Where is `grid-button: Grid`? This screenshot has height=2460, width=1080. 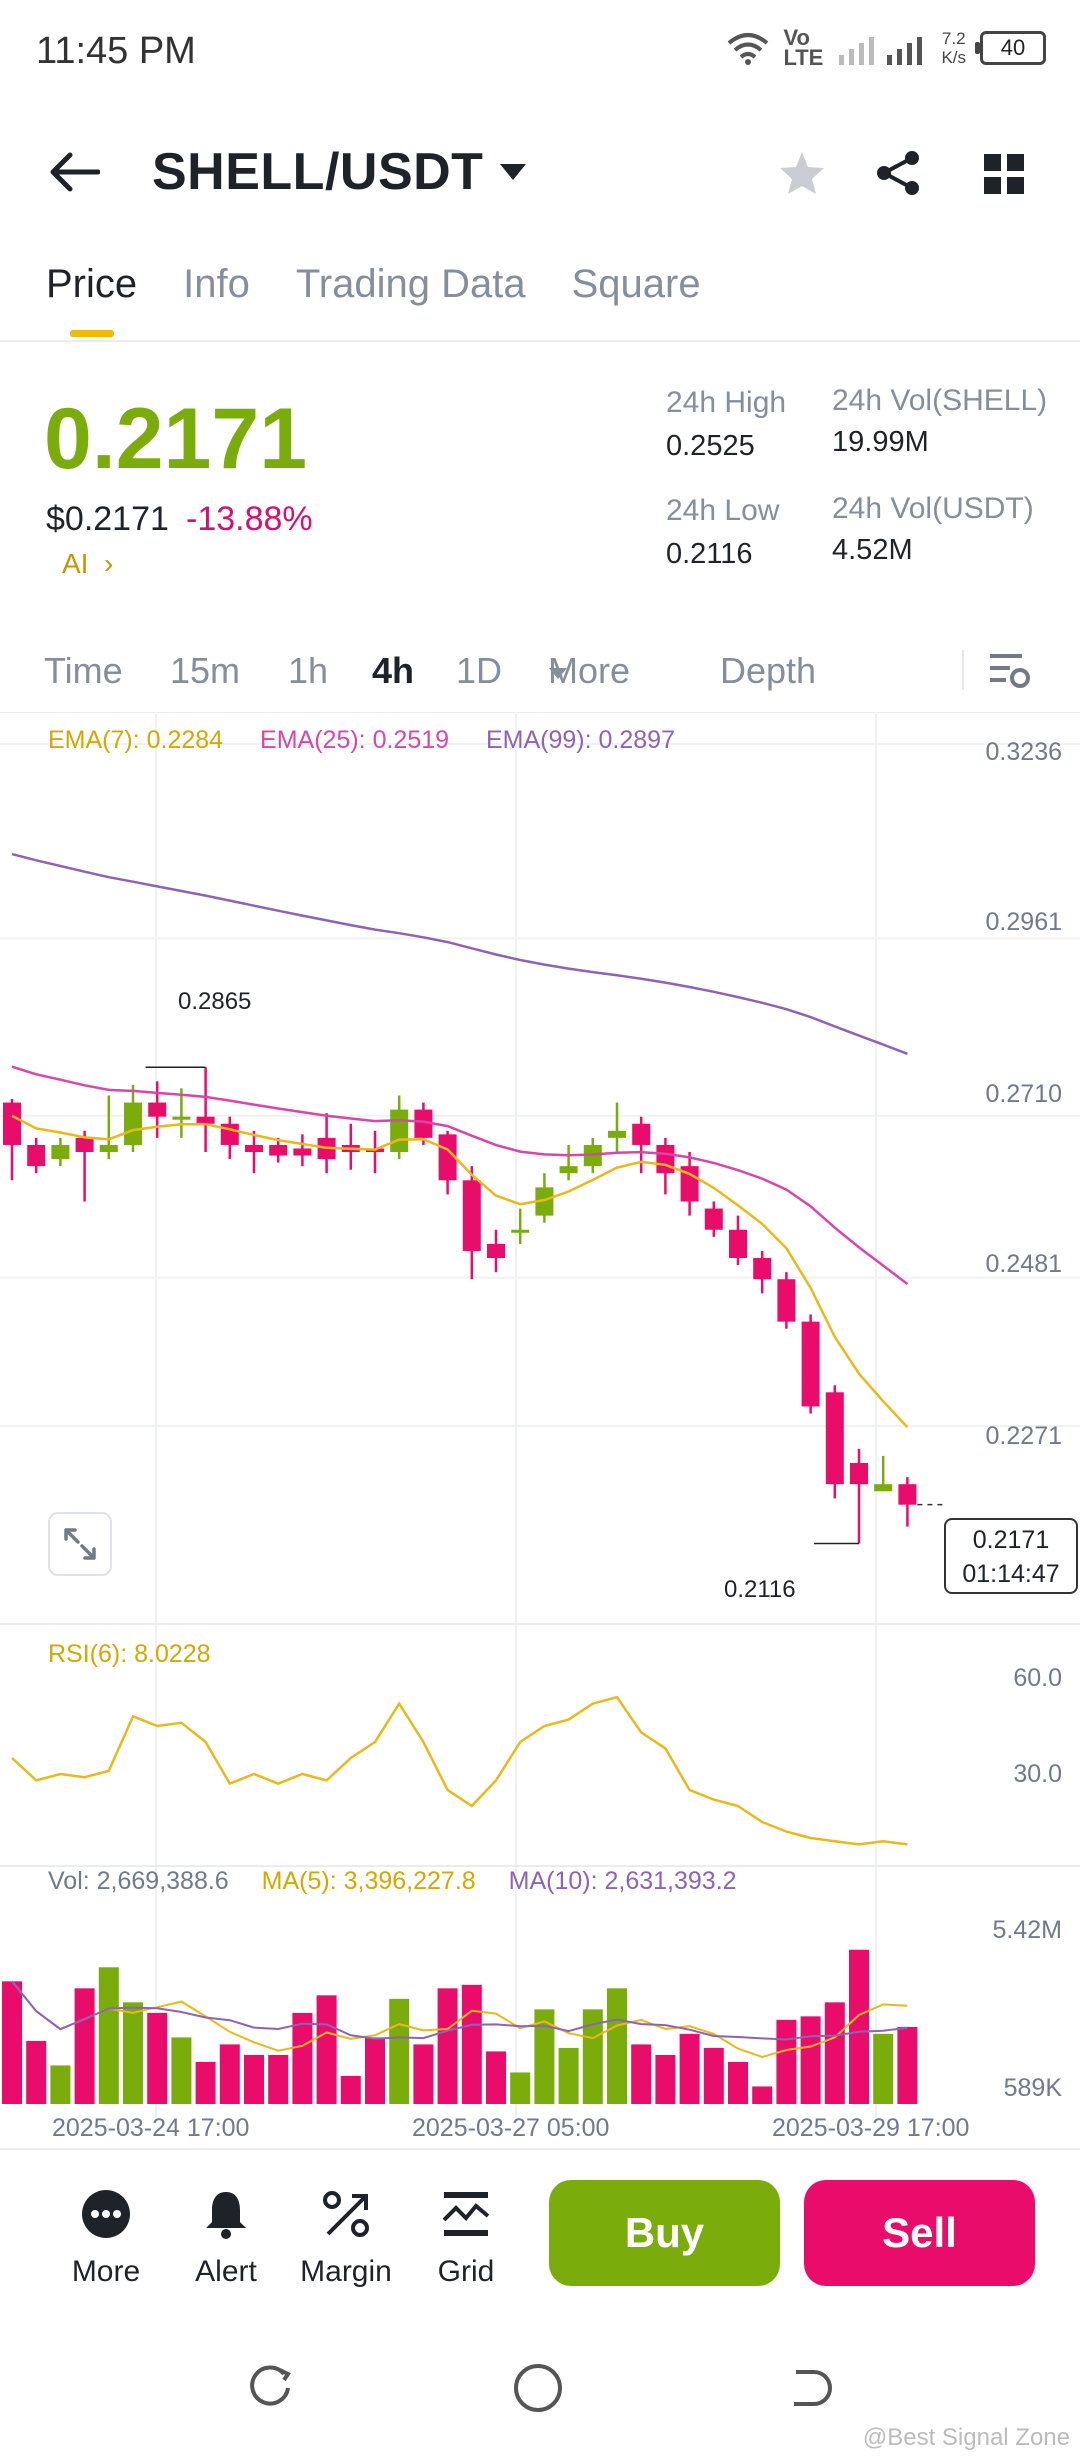
grid-button: Grid is located at coordinates (466, 2238).